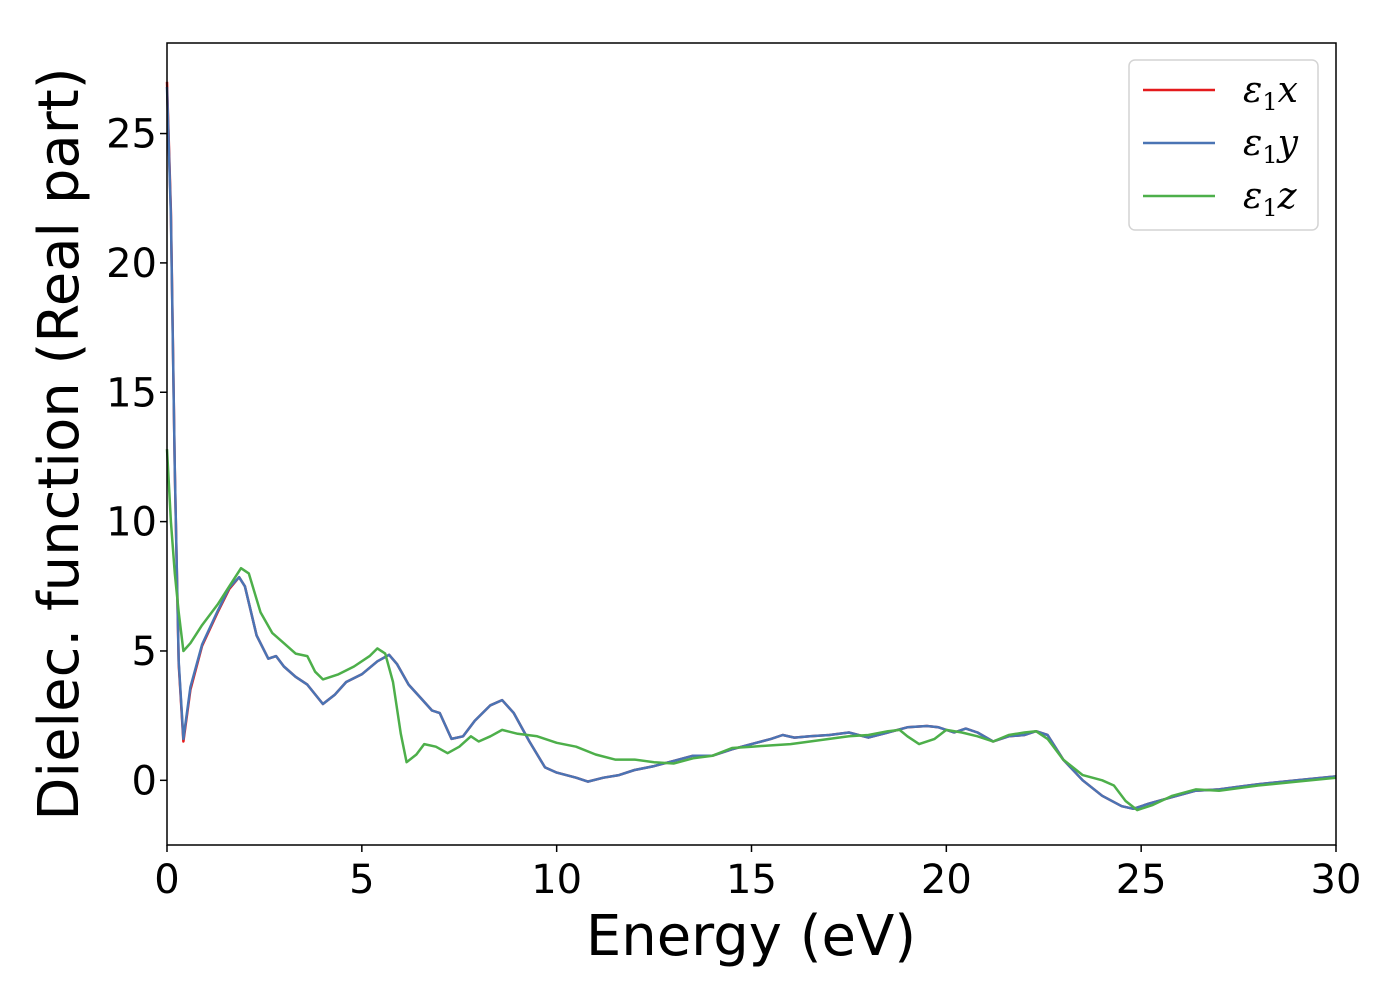 This screenshot has height=1000, width=1400. I want to click on legend-label-z: ε1z, so click(1270, 199).